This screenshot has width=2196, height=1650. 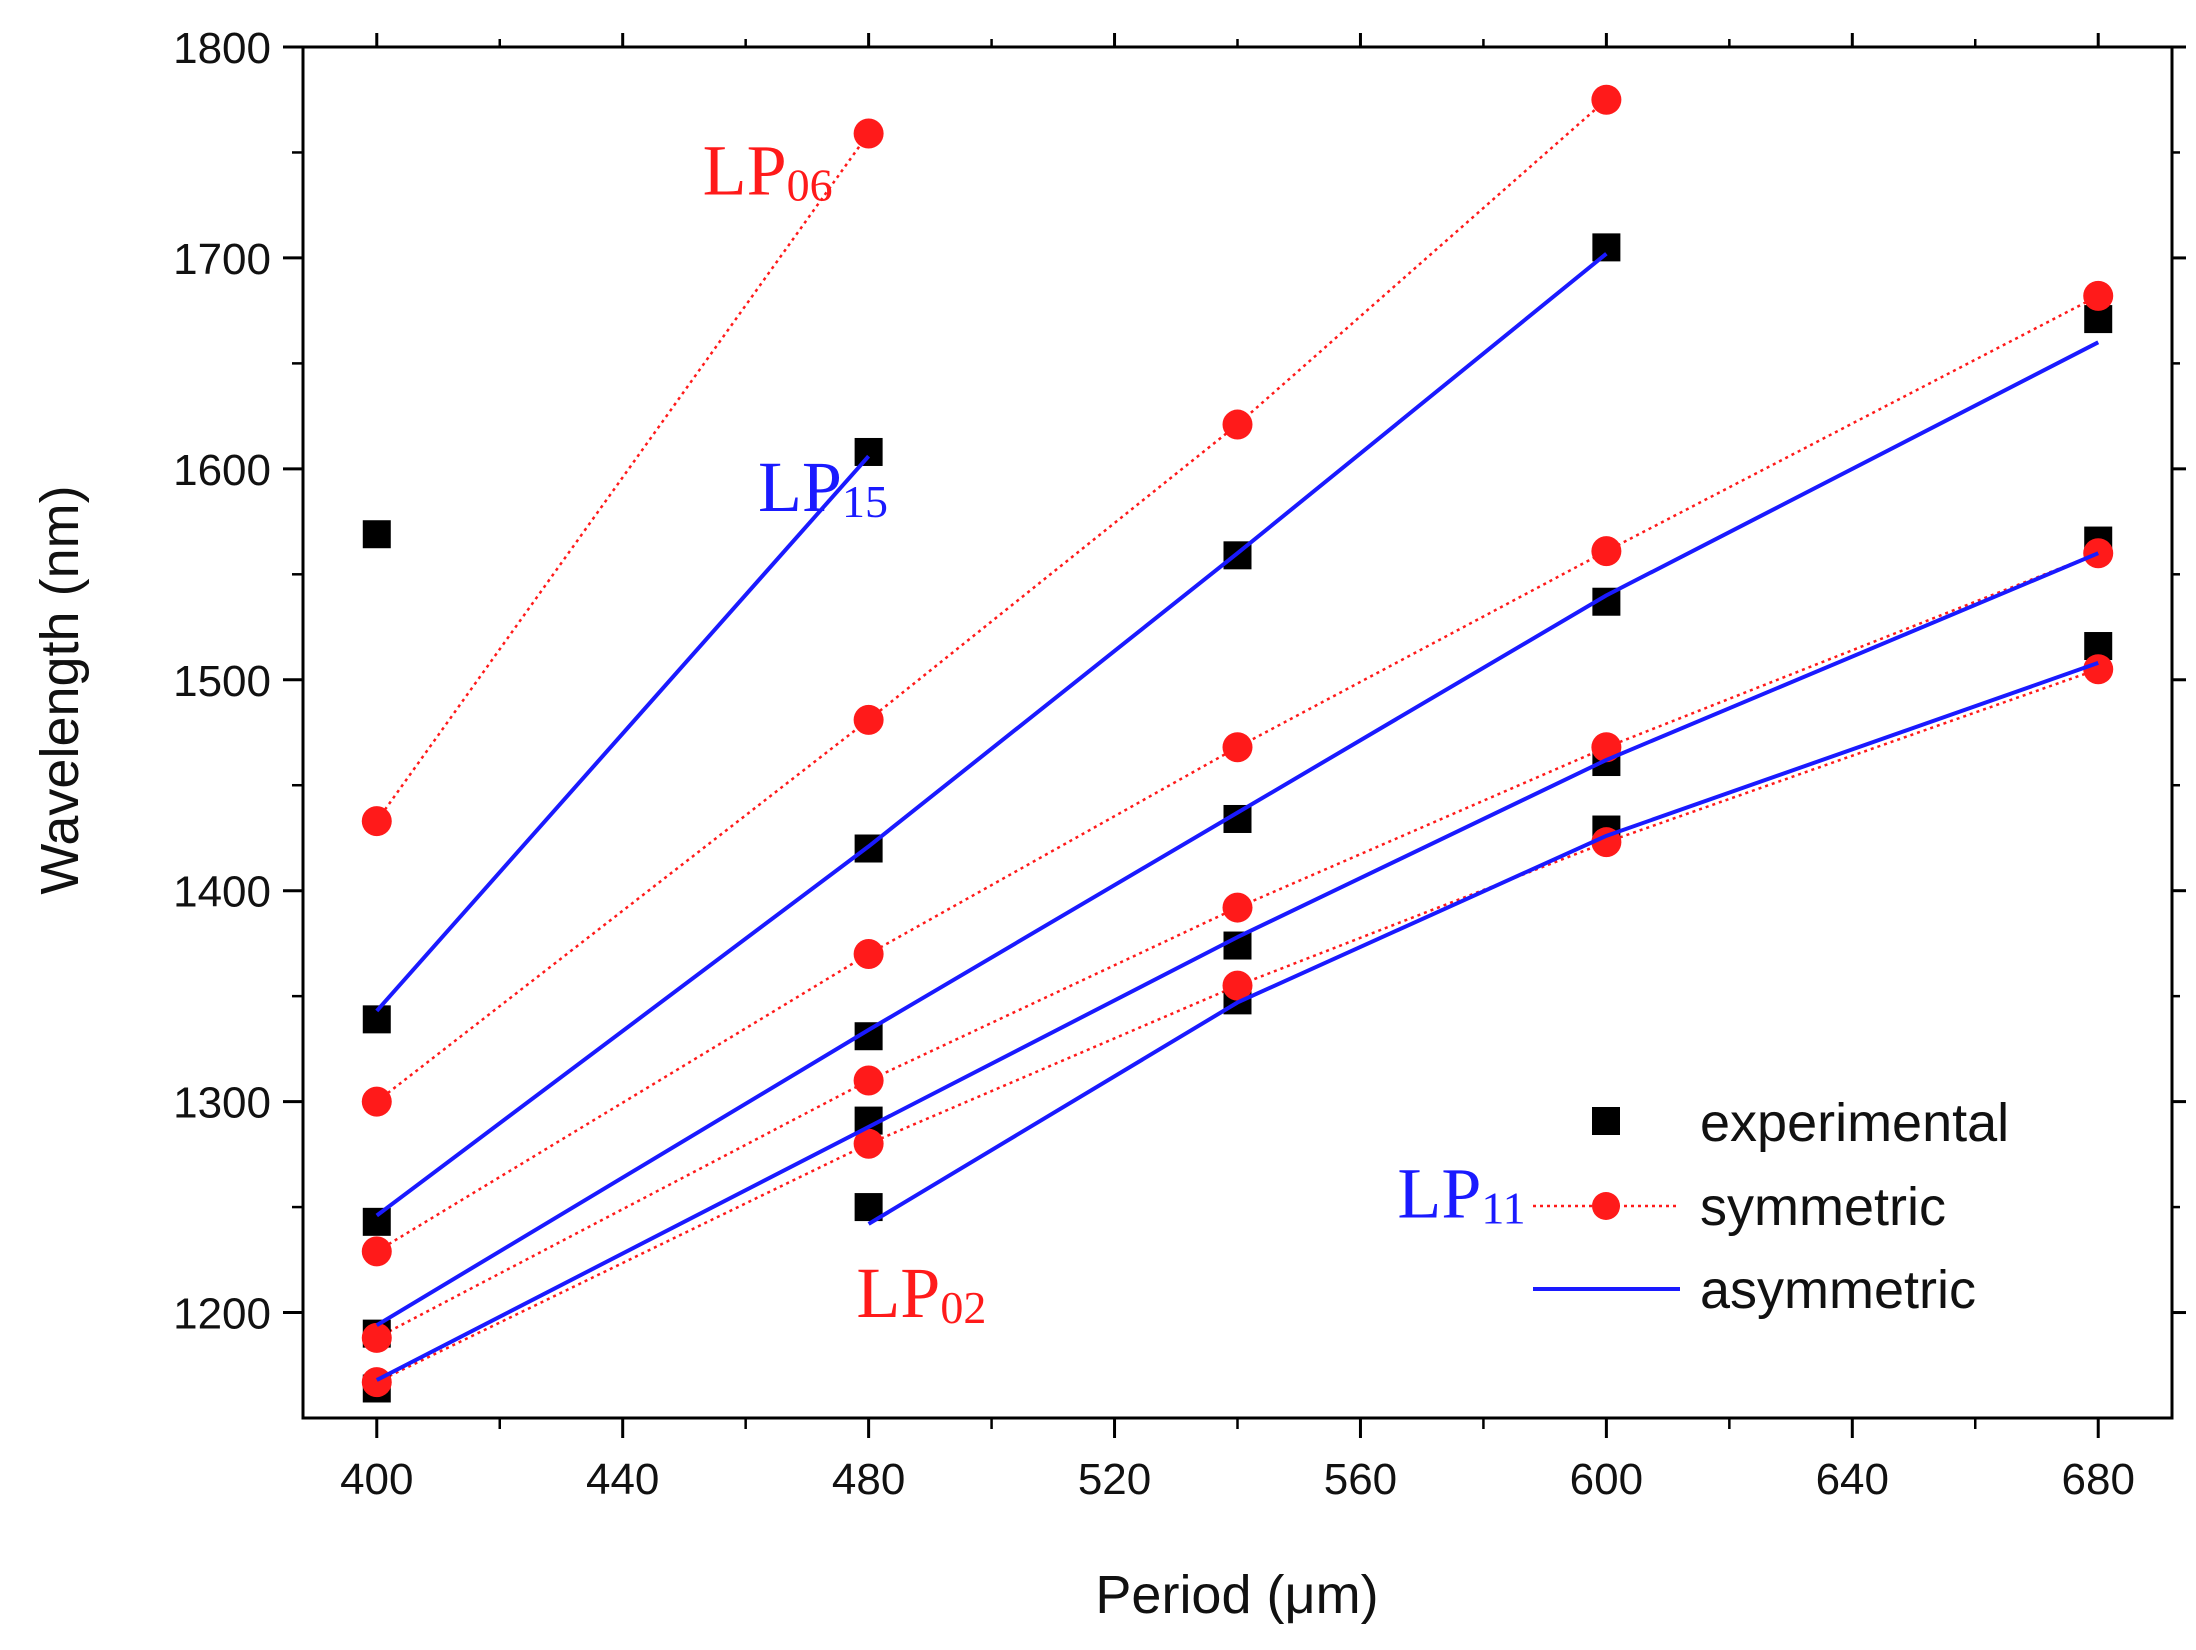 What do you see at coordinates (222, 1103) in the screenshot?
I see `y-tick-label-1300: 1300` at bounding box center [222, 1103].